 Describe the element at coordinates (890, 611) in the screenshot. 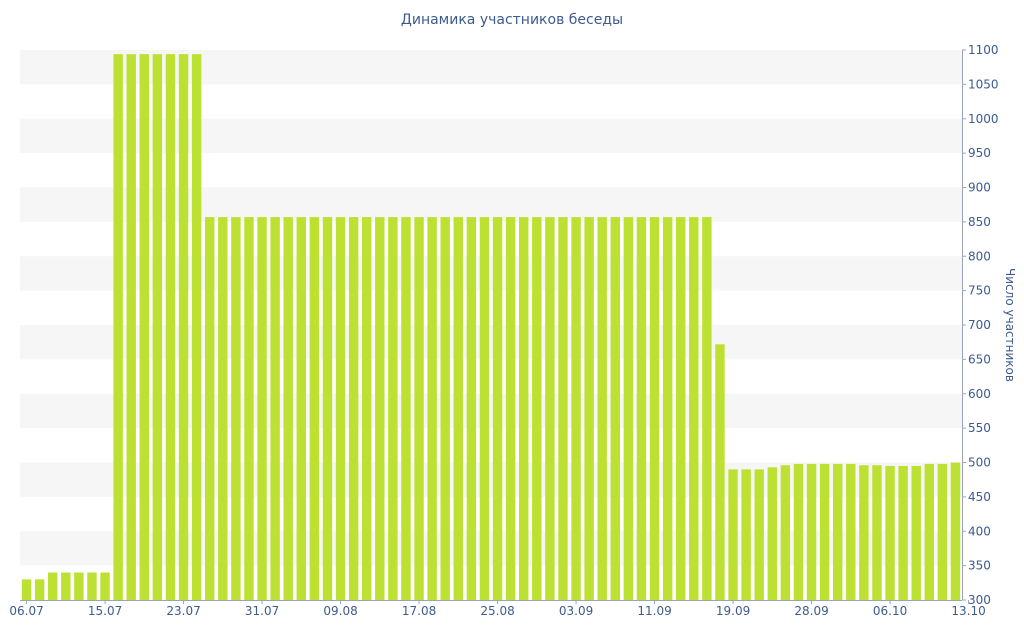

I see `x-tick-label: 06.10` at that location.